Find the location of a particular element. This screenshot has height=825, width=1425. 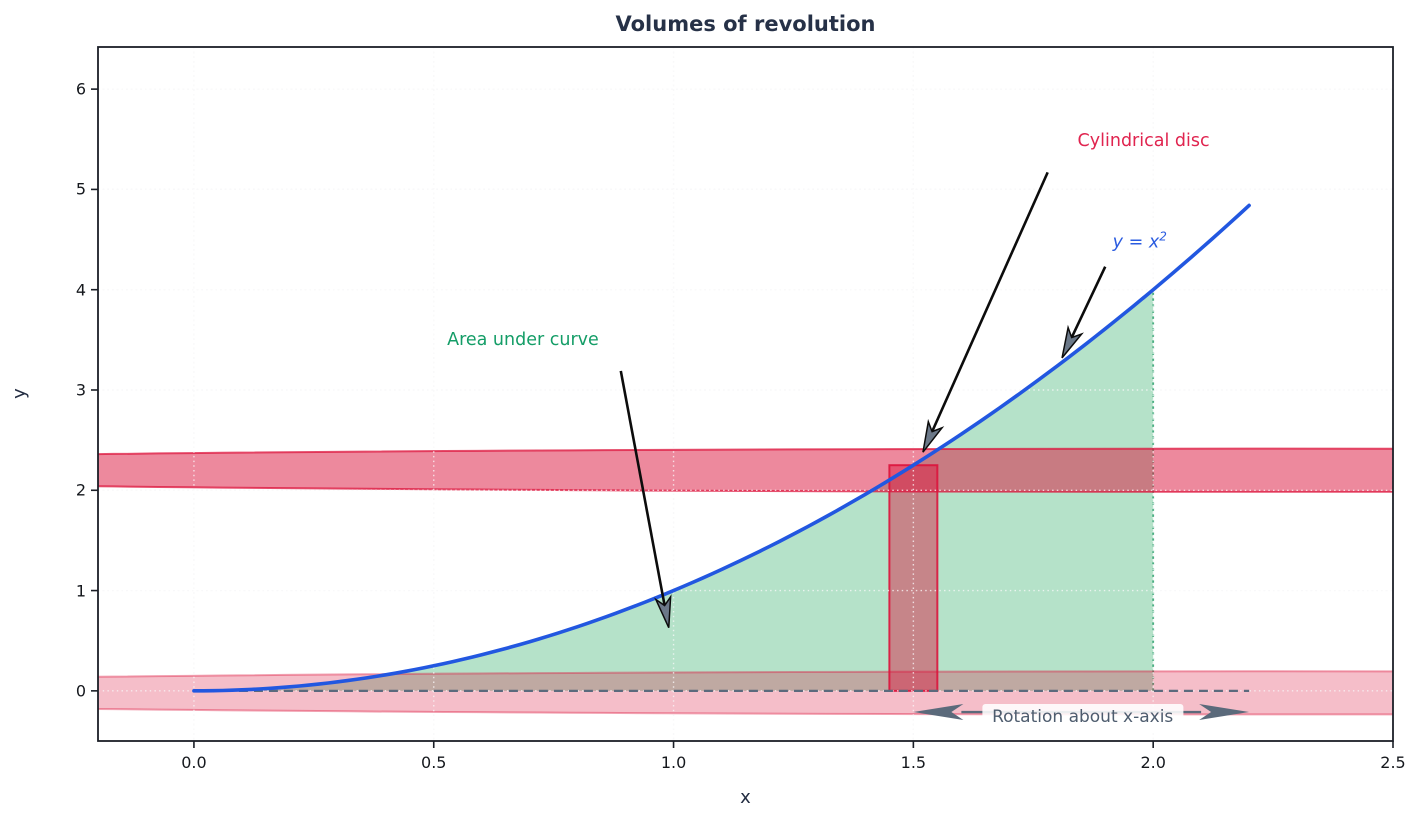

cylindrical-disc-label-arrow is located at coordinates (985, 312).